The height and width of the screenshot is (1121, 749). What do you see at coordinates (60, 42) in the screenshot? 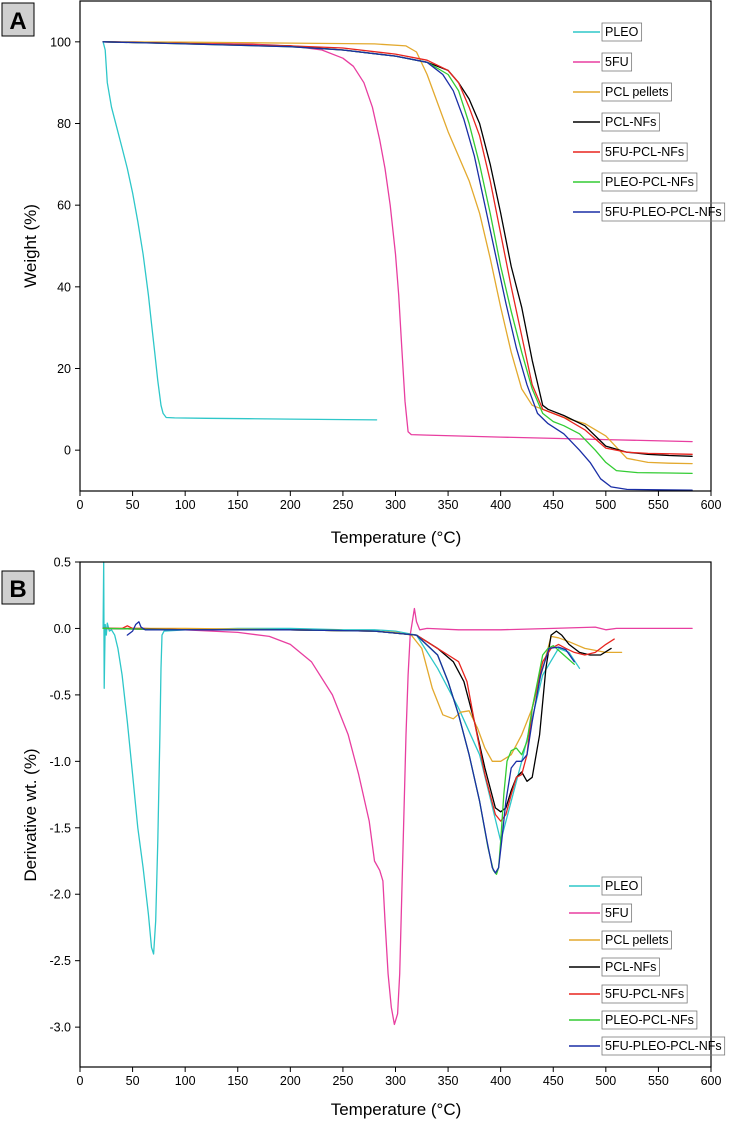
I see `panel-a-y-tick-label: 100` at bounding box center [60, 42].